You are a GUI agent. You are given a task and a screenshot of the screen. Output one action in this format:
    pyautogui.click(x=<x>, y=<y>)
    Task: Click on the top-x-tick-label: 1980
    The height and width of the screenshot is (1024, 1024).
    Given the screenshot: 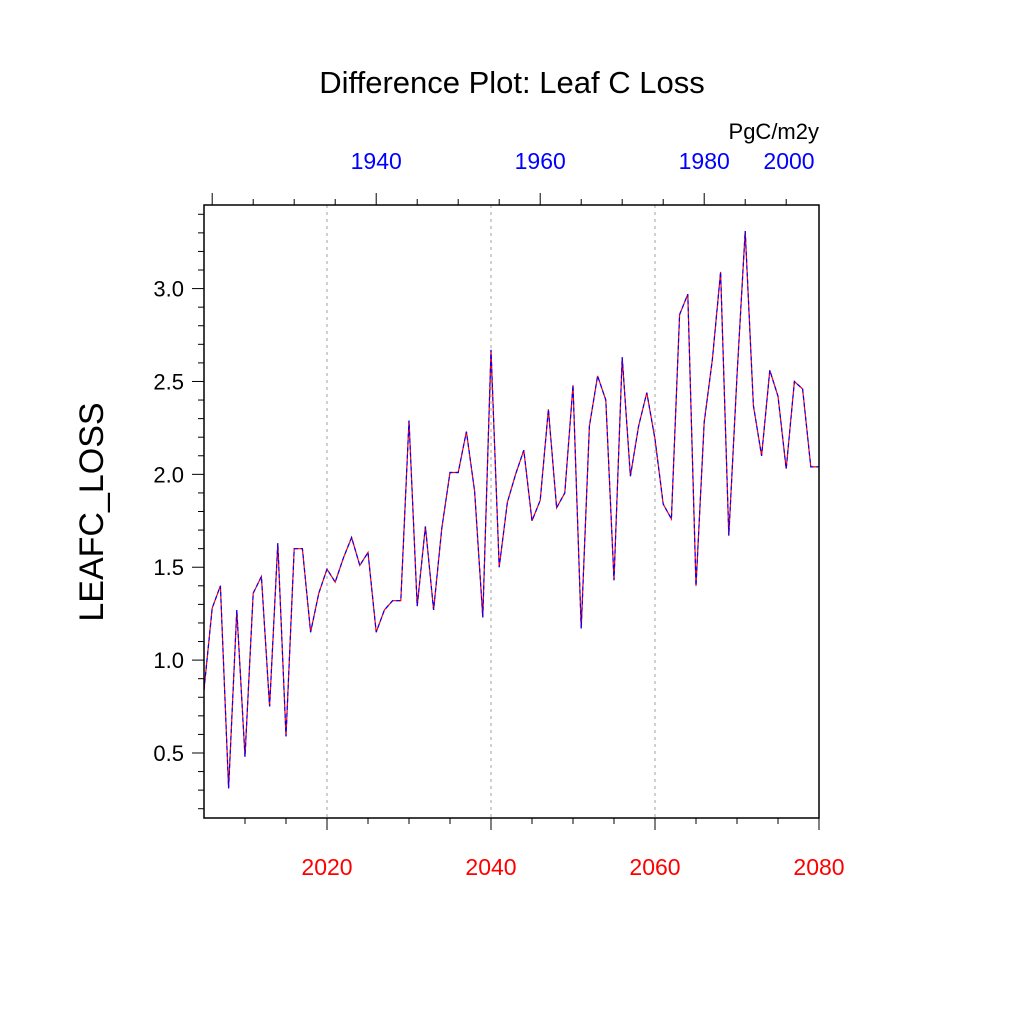 What is the action you would take?
    pyautogui.click(x=704, y=161)
    